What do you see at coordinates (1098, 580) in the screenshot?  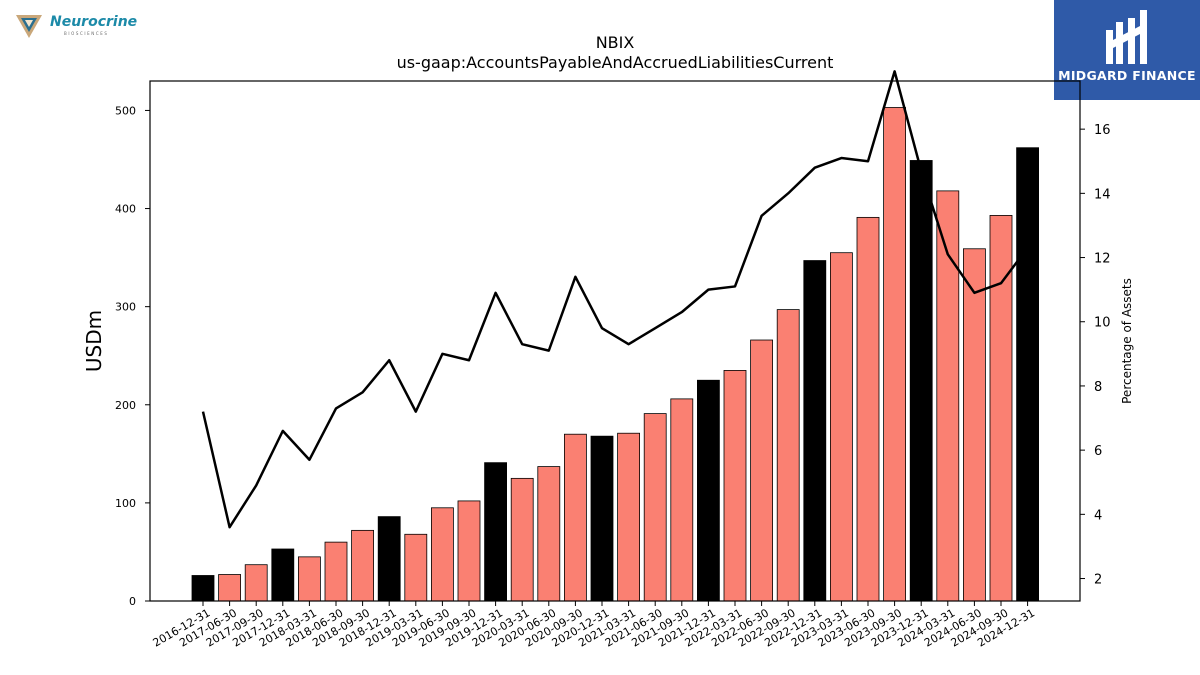 I see `y2-tick-label: 2` at bounding box center [1098, 580].